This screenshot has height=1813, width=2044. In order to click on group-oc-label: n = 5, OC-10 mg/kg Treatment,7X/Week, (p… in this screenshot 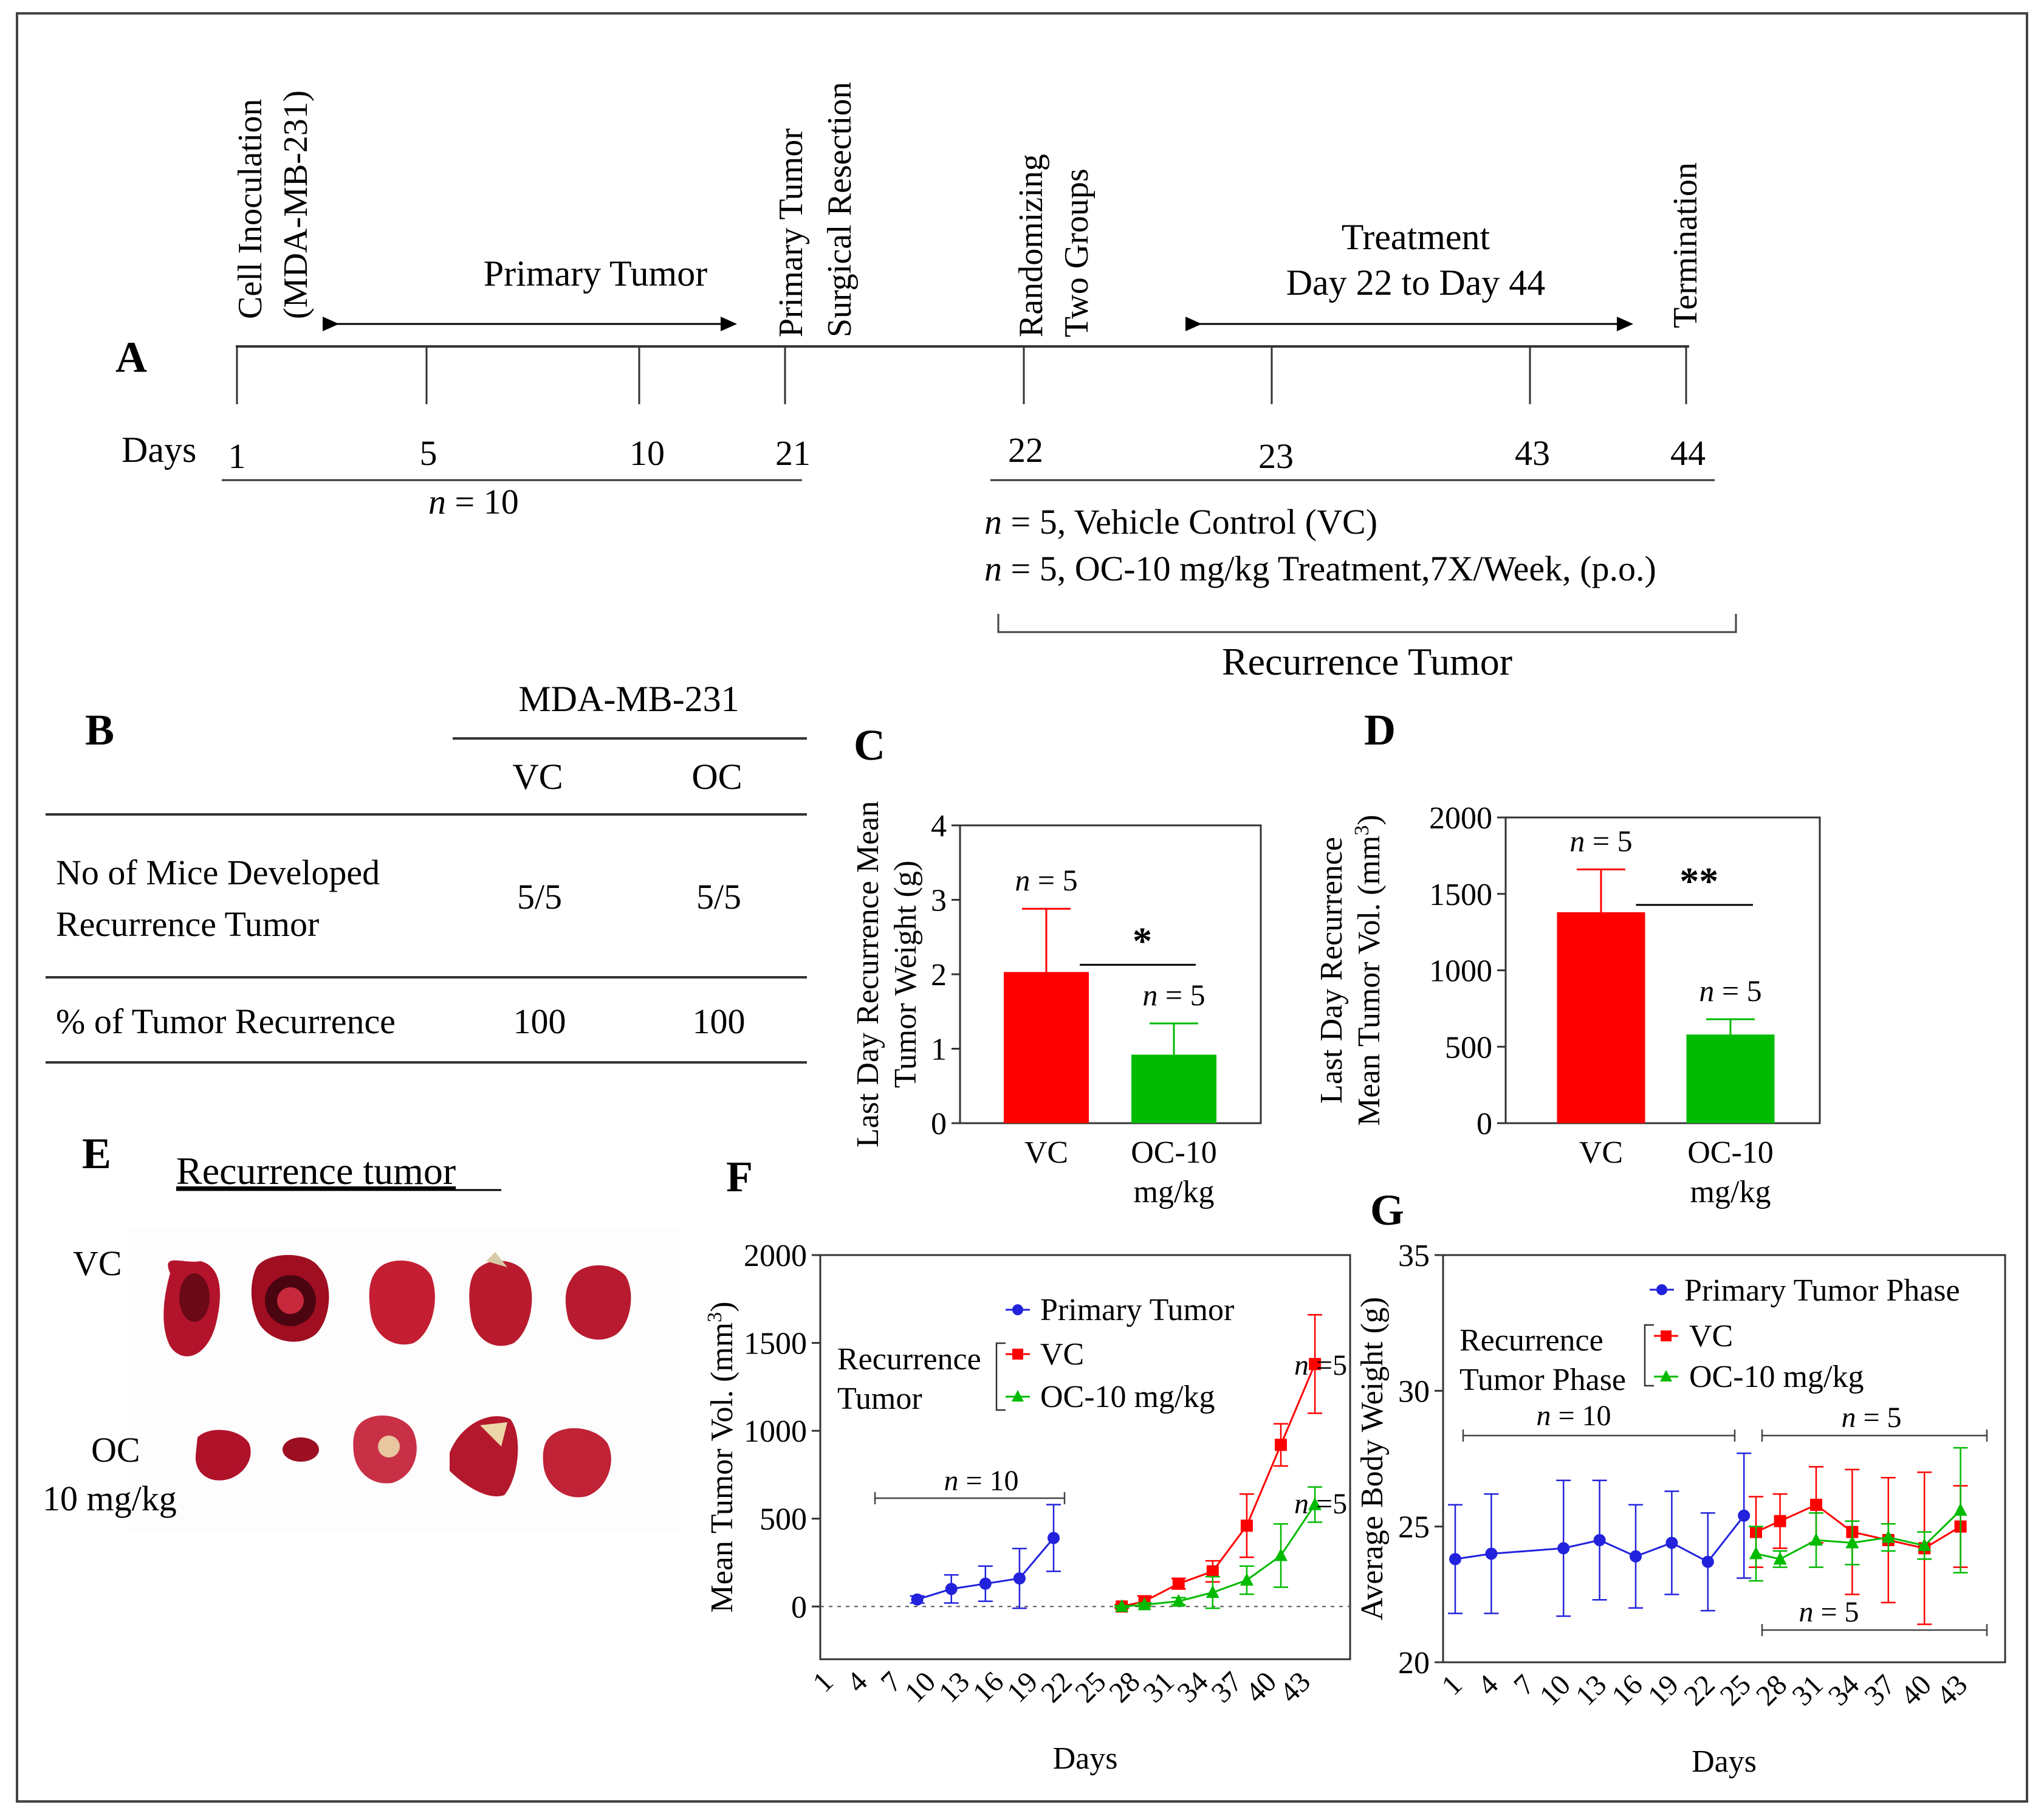, I will do `click(1320, 569)`.